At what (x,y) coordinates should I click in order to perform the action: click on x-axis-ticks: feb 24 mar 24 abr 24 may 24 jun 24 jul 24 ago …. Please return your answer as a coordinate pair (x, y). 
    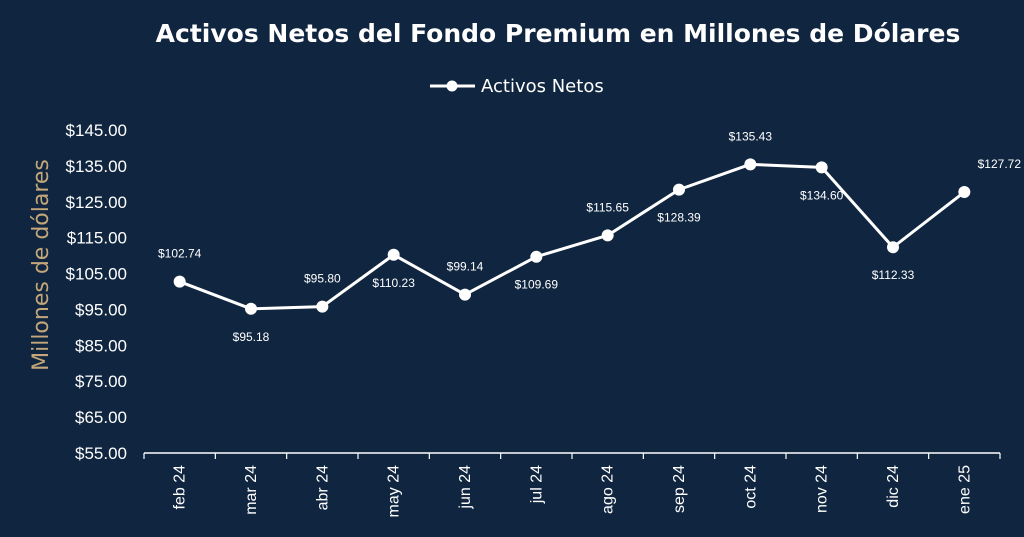
    Looking at the image, I should click on (573, 491).